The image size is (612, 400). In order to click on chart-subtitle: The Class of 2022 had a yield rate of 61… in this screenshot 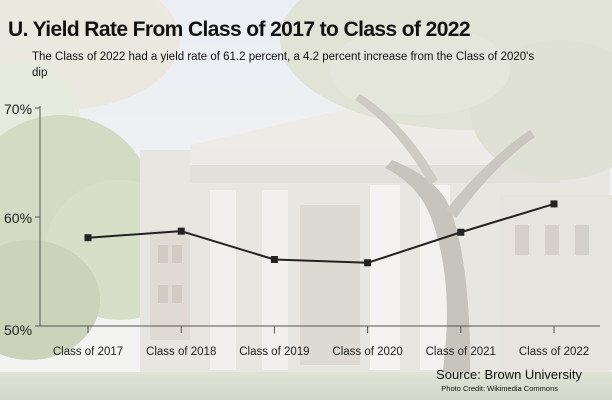, I will do `click(283, 65)`.